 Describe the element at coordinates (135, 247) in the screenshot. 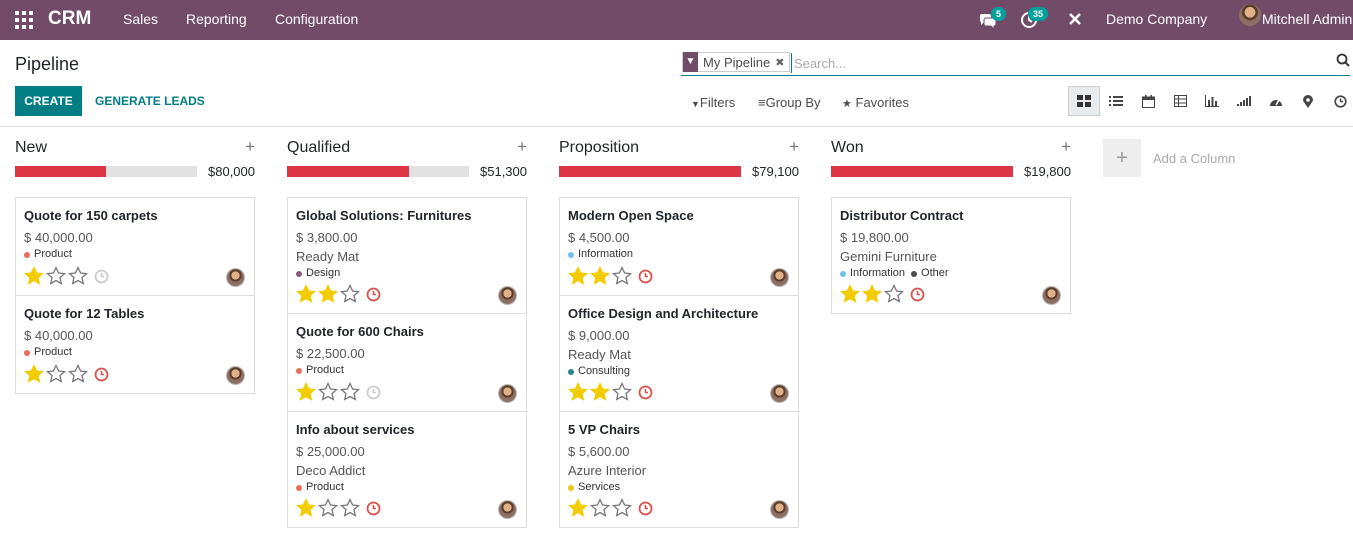

I see `kanban-card: Quote for 150 carpets $ 40,000.00 Product` at that location.